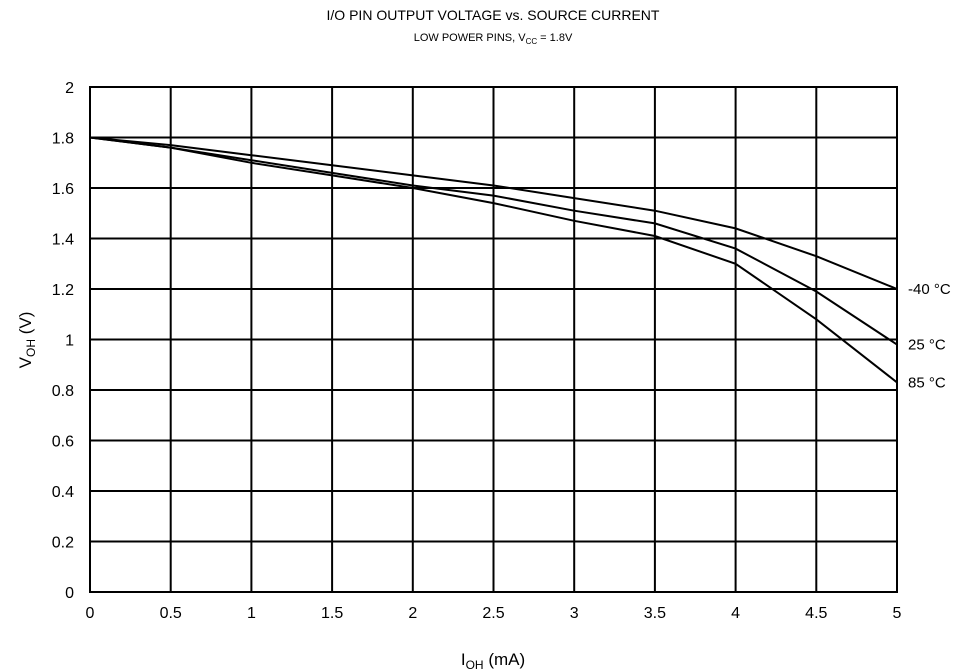  Describe the element at coordinates (63, 290) in the screenshot. I see `y-tick-label: 1.2` at that location.